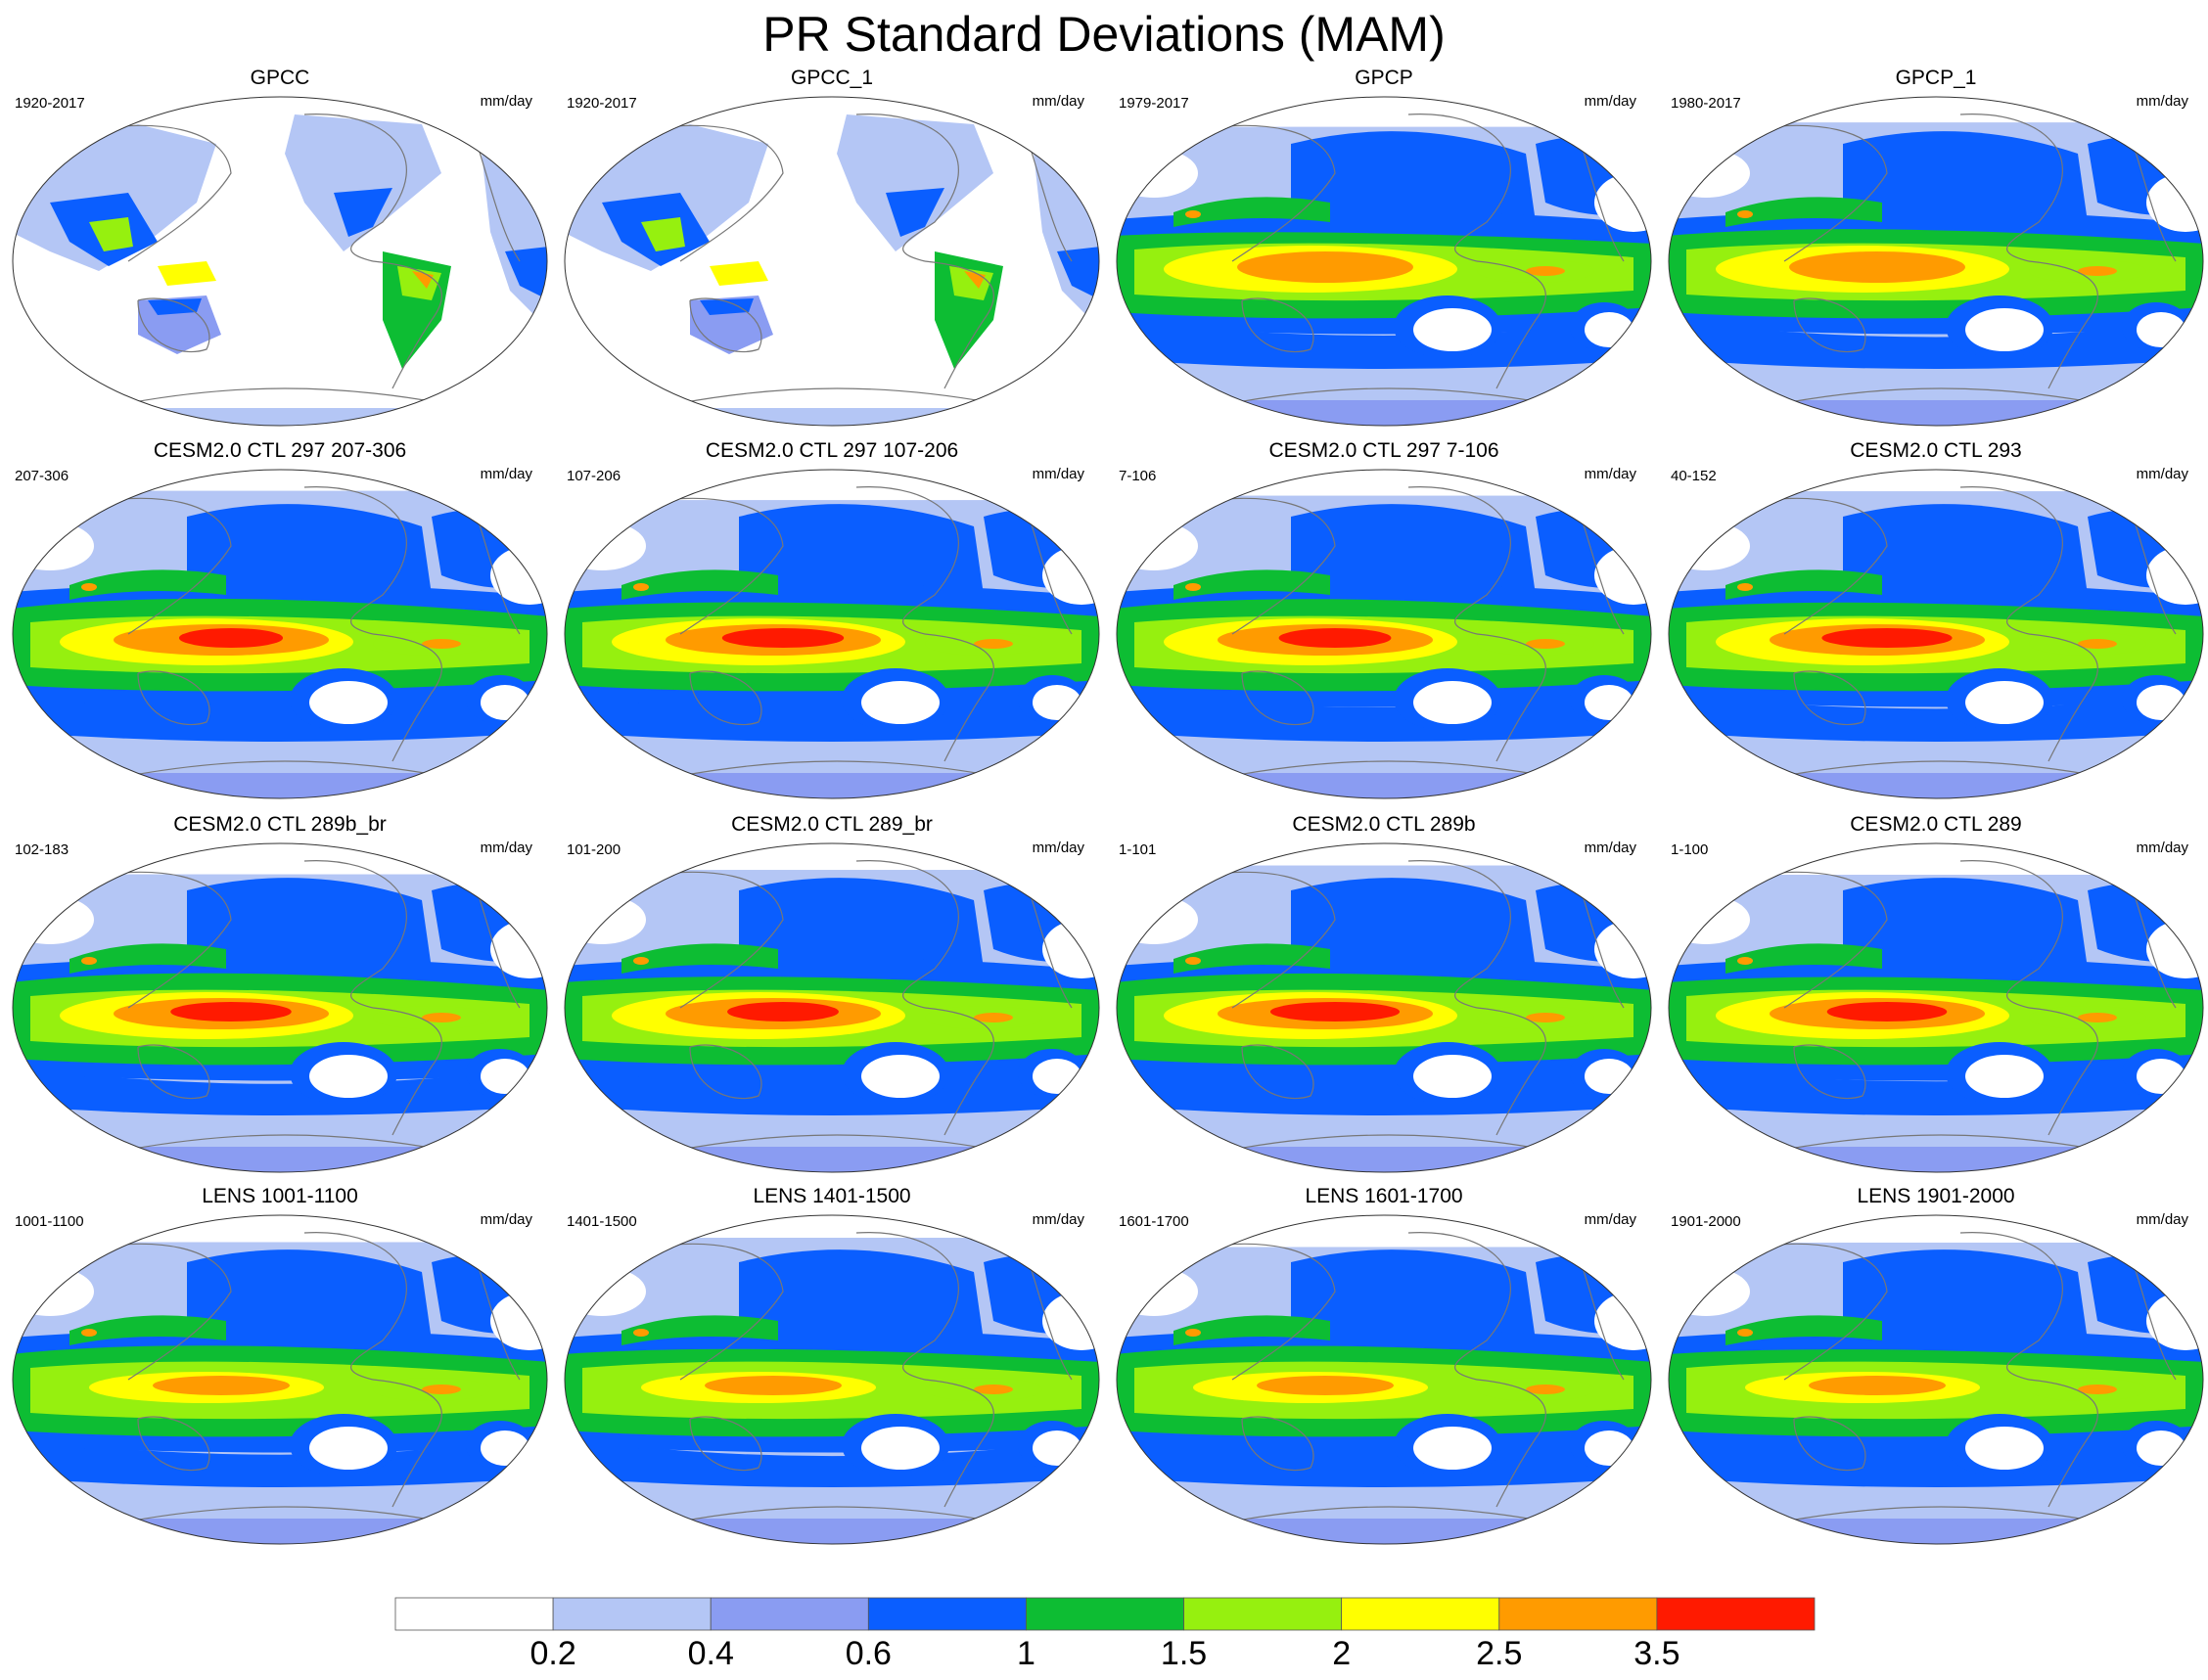  What do you see at coordinates (1184, 1653) in the screenshot?
I see `colorbar-tick-label: 1.5` at bounding box center [1184, 1653].